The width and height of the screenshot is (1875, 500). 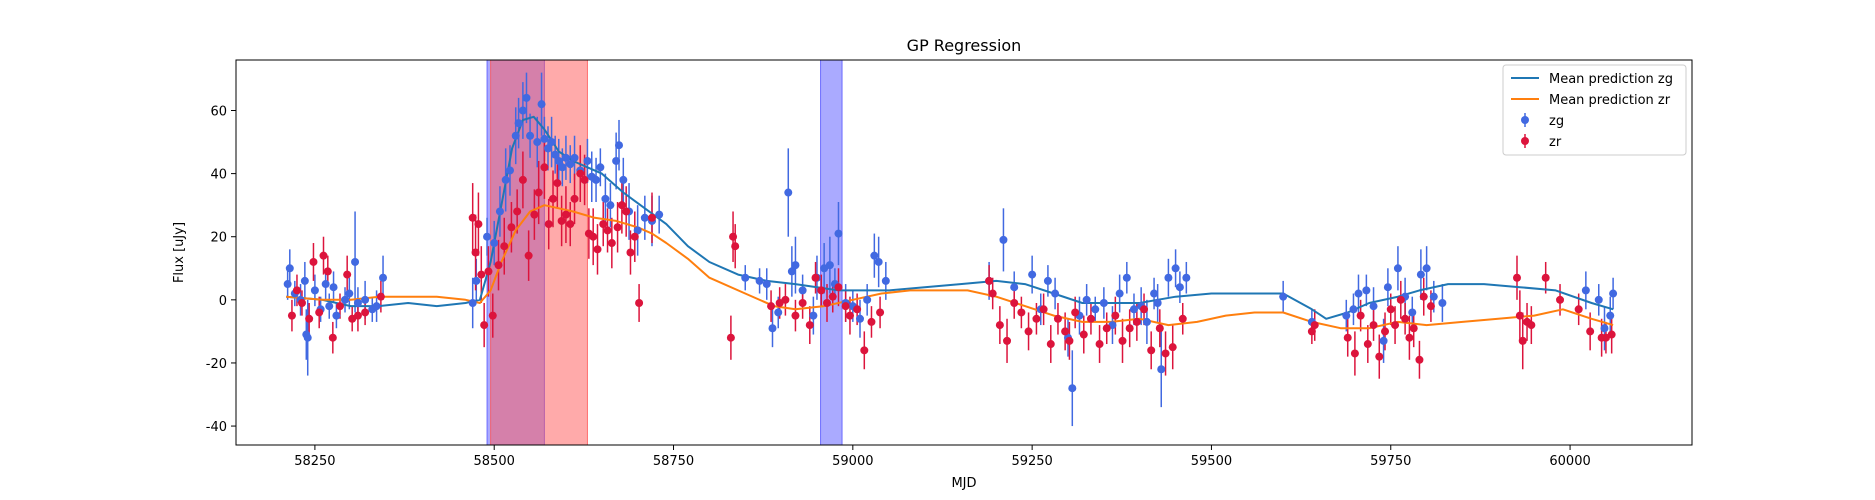 I want to click on legend-label-zr: zr, so click(x=1555, y=142).